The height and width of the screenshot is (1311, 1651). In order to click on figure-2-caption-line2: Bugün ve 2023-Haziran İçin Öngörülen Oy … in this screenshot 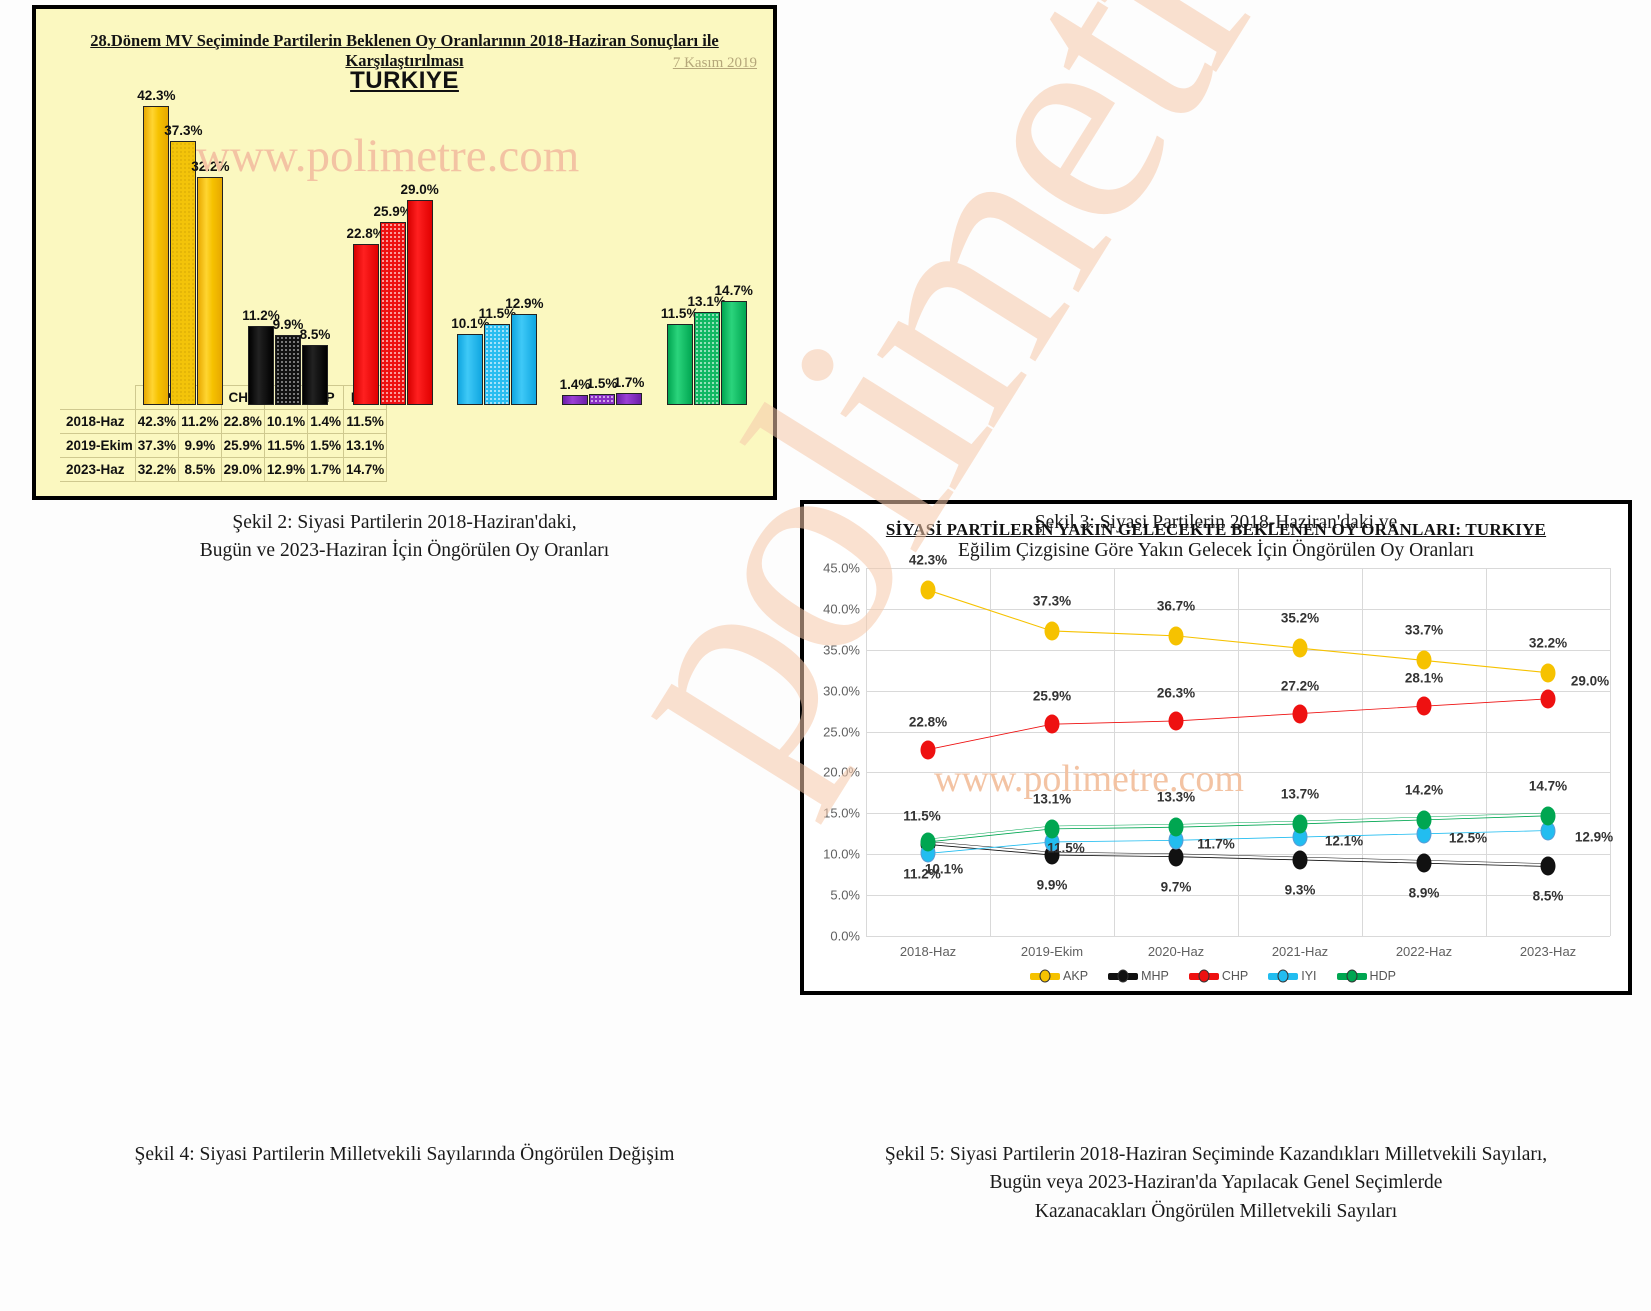, I will do `click(404, 551)`.